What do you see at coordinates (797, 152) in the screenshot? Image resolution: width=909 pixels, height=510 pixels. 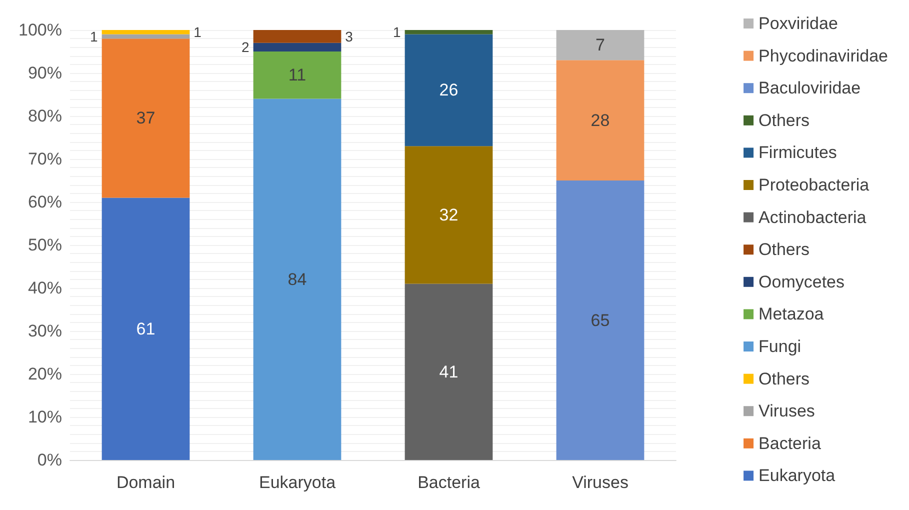 I see `legend-label: Firmicutes` at bounding box center [797, 152].